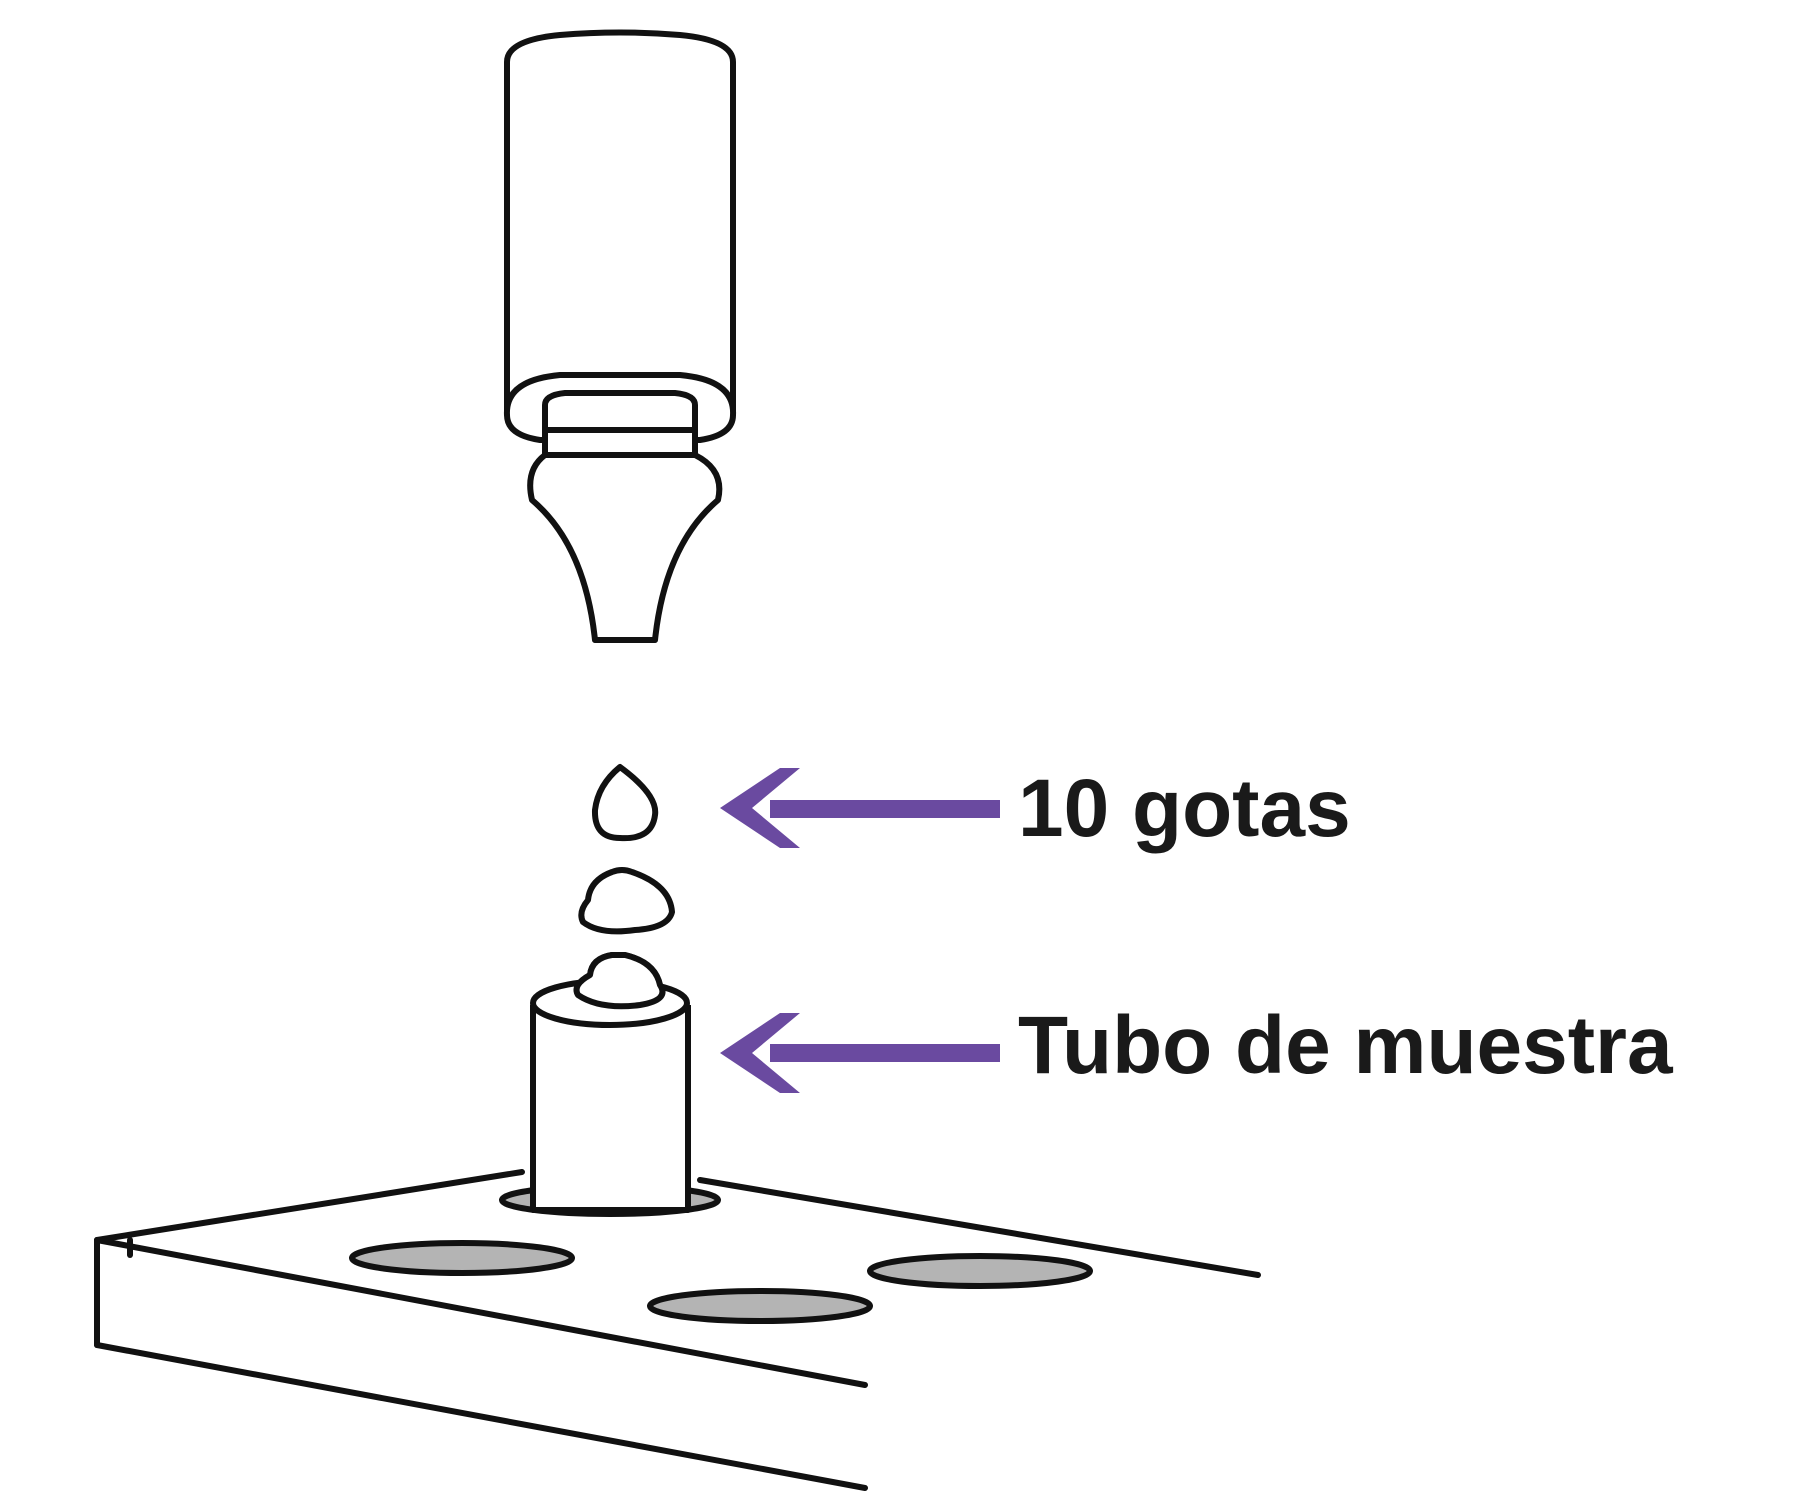  What do you see at coordinates (860, 1053) in the screenshot?
I see `arrow-tube` at bounding box center [860, 1053].